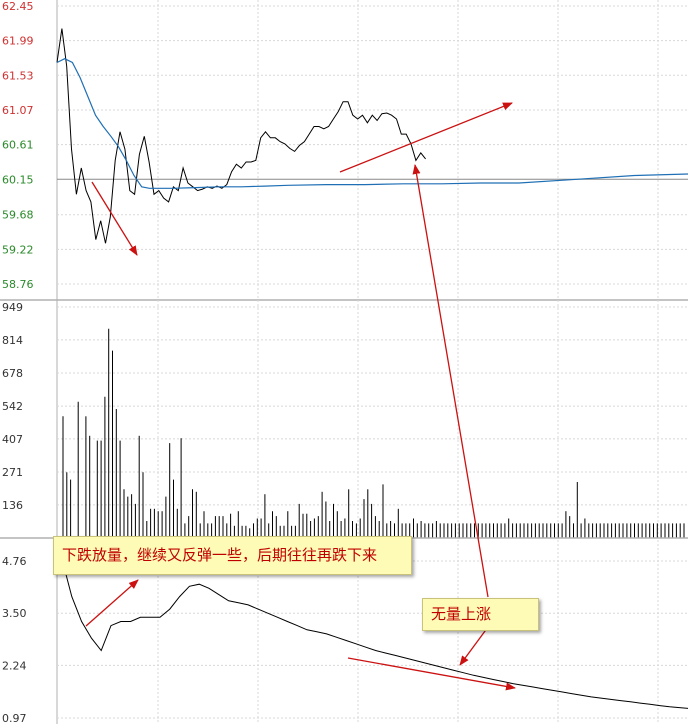 The height and width of the screenshot is (724, 688). I want to click on arrow-to-average-line, so click(450, 381).